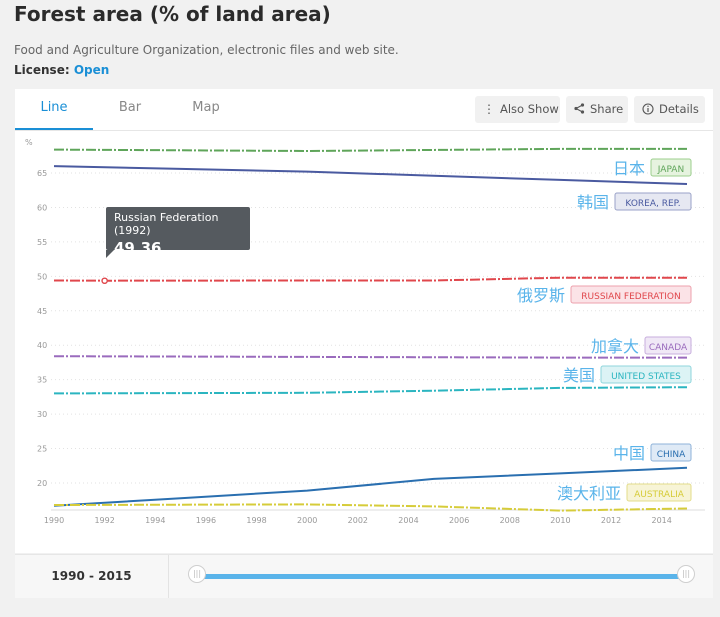 The image size is (720, 617). I want to click on series-tag: UNITED STATES, so click(646, 377).